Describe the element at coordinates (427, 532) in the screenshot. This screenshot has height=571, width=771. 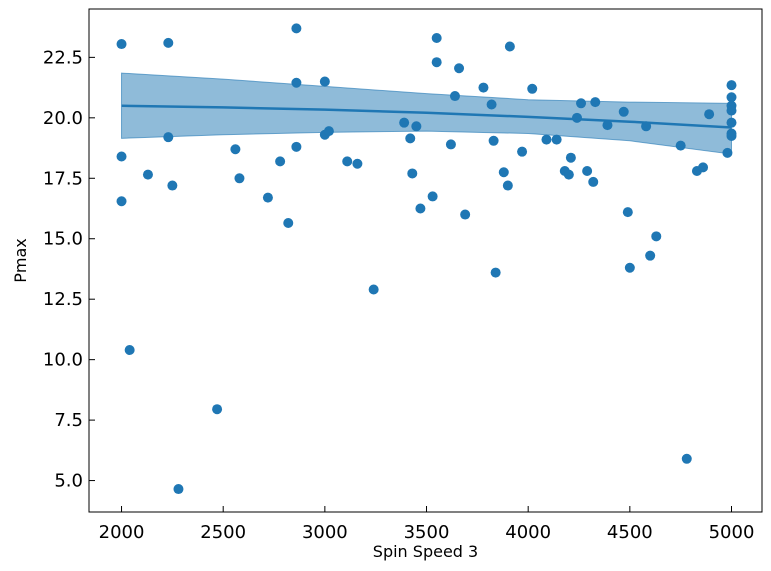
I see `x-tick-label: 3500` at that location.